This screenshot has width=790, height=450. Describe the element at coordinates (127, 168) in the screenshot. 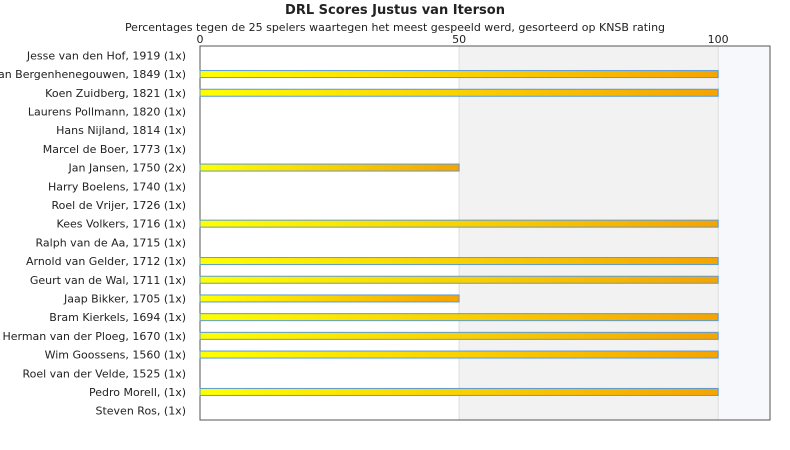

I see `category-label: Jan Jansen, 1750 (2x)` at that location.